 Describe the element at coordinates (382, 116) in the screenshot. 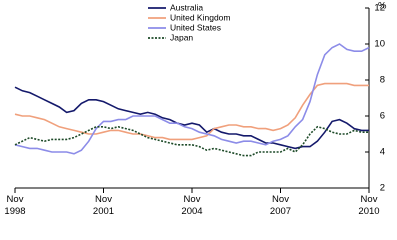

I see `y-tick-label: 6` at that location.